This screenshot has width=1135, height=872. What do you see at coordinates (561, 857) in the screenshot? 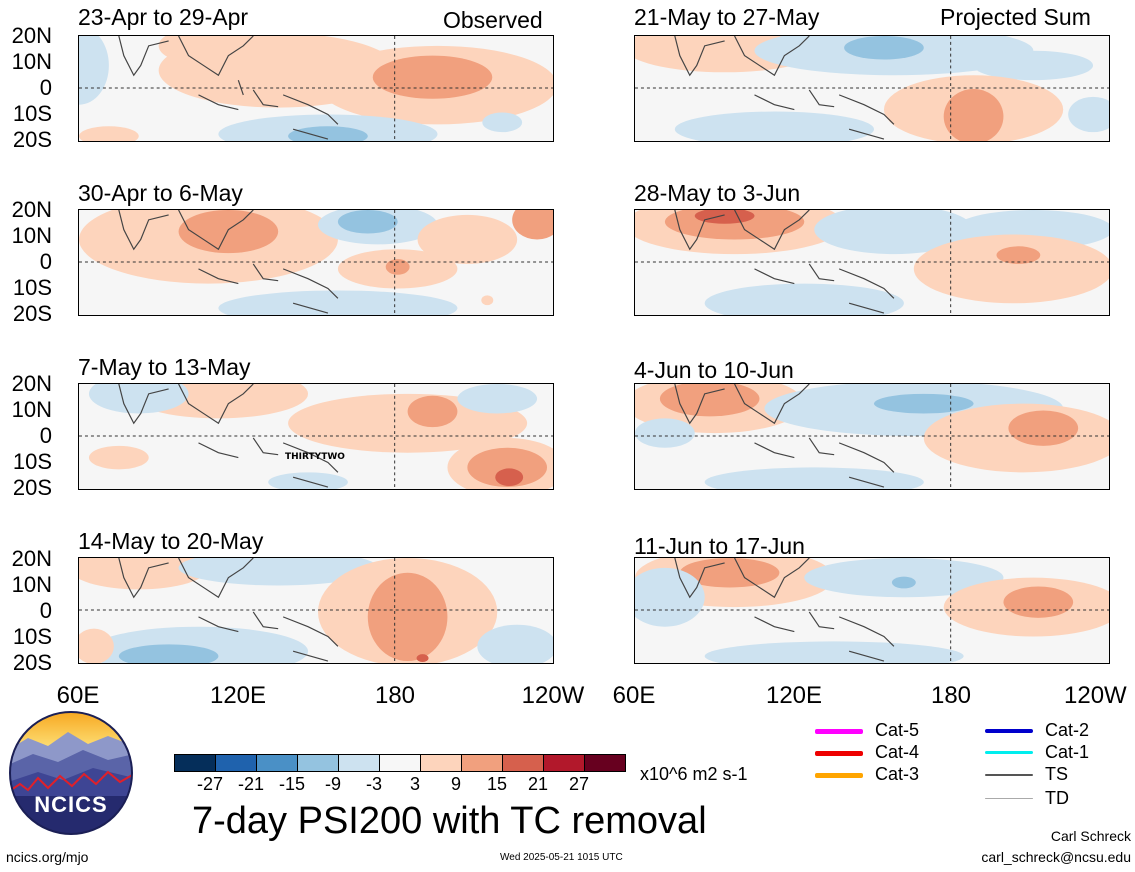
I see `footer-timestamp: Wed 2025-05-21 1015 UTC` at bounding box center [561, 857].